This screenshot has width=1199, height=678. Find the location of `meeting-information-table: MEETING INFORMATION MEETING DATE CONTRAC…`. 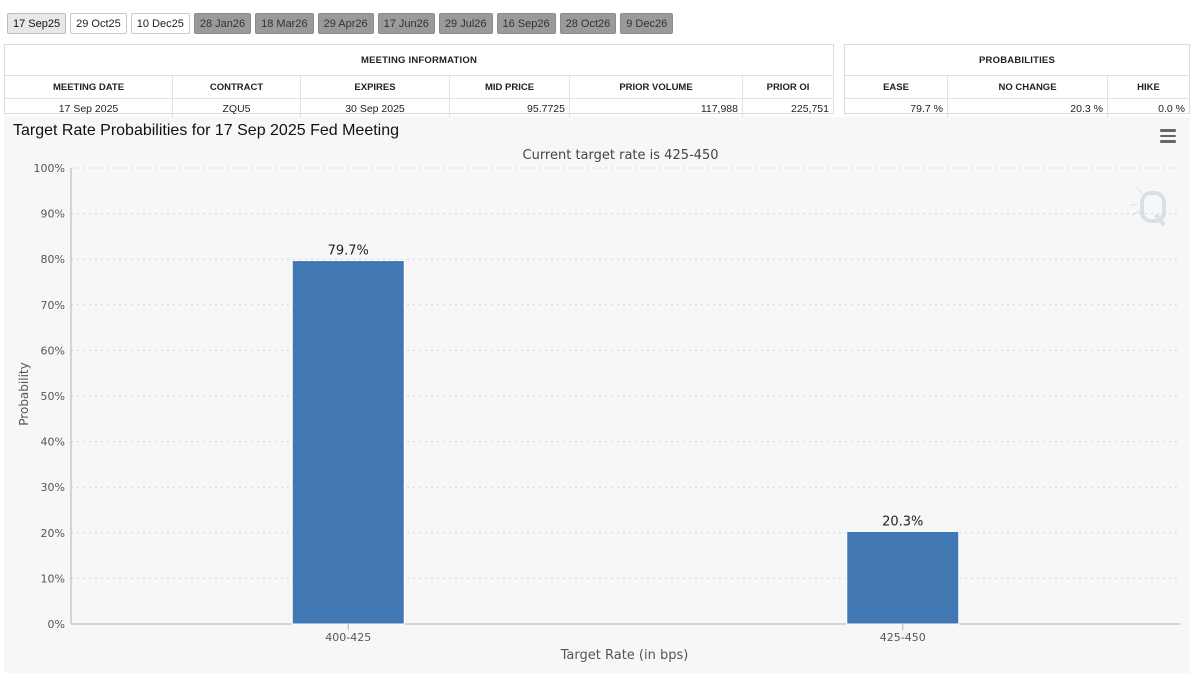

meeting-information-table: MEETING INFORMATION MEETING DATE CONTRAC… is located at coordinates (419, 81).